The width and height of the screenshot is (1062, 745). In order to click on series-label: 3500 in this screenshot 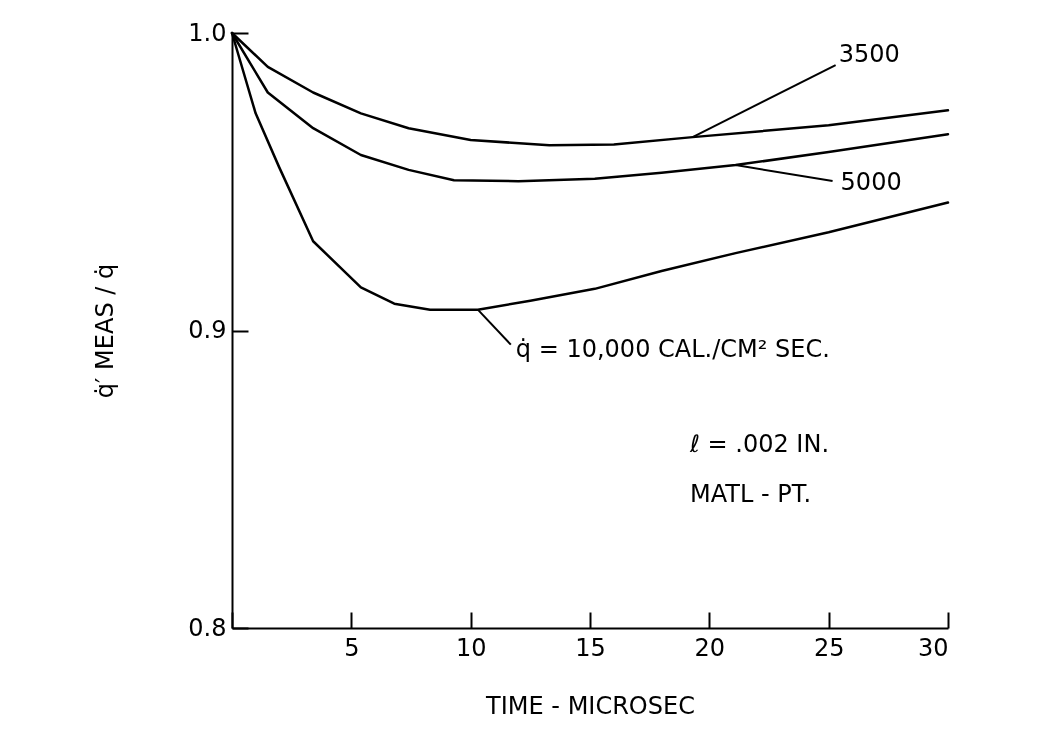, I will do `click(869, 54)`.